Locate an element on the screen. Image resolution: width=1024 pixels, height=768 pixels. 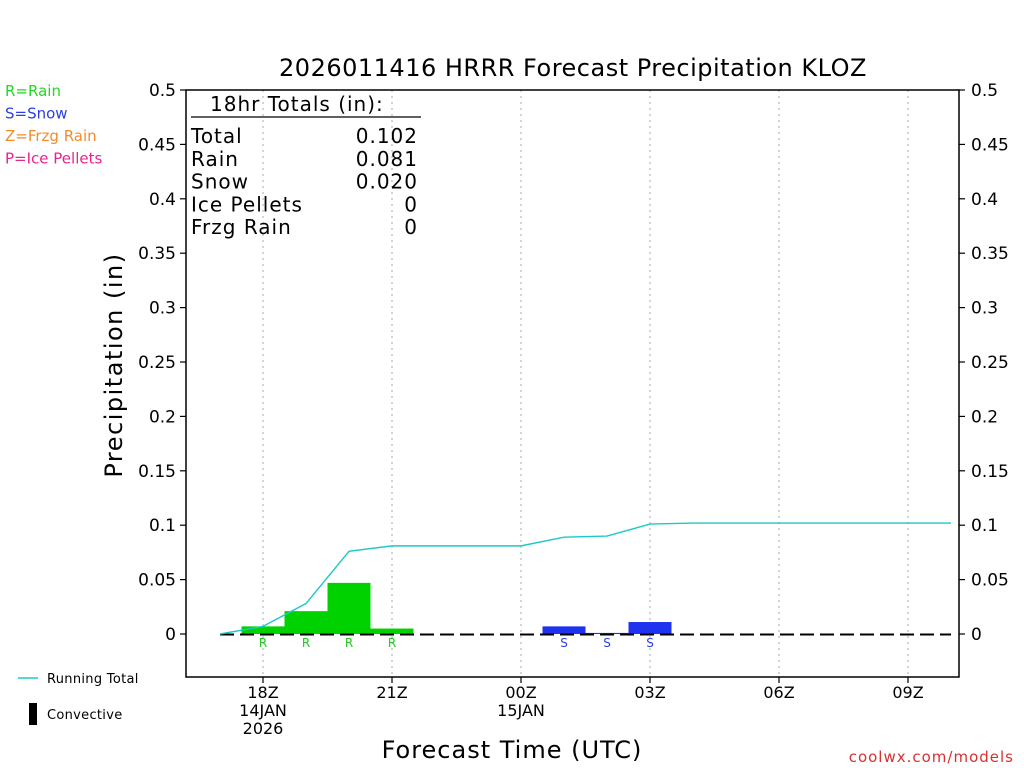
credit-text: coolwx.com/models is located at coordinates (931, 757).